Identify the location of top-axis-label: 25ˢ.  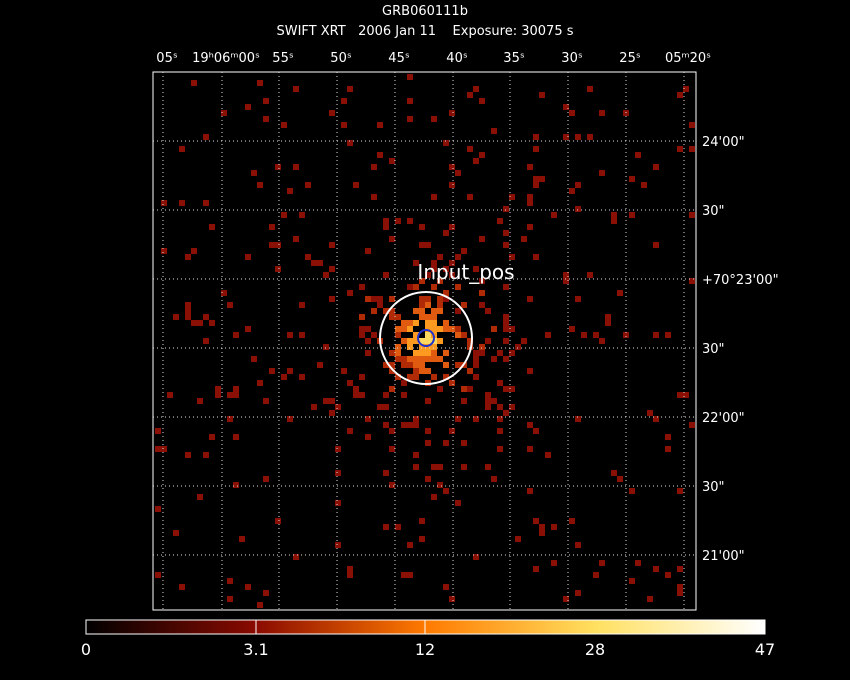
(630, 58).